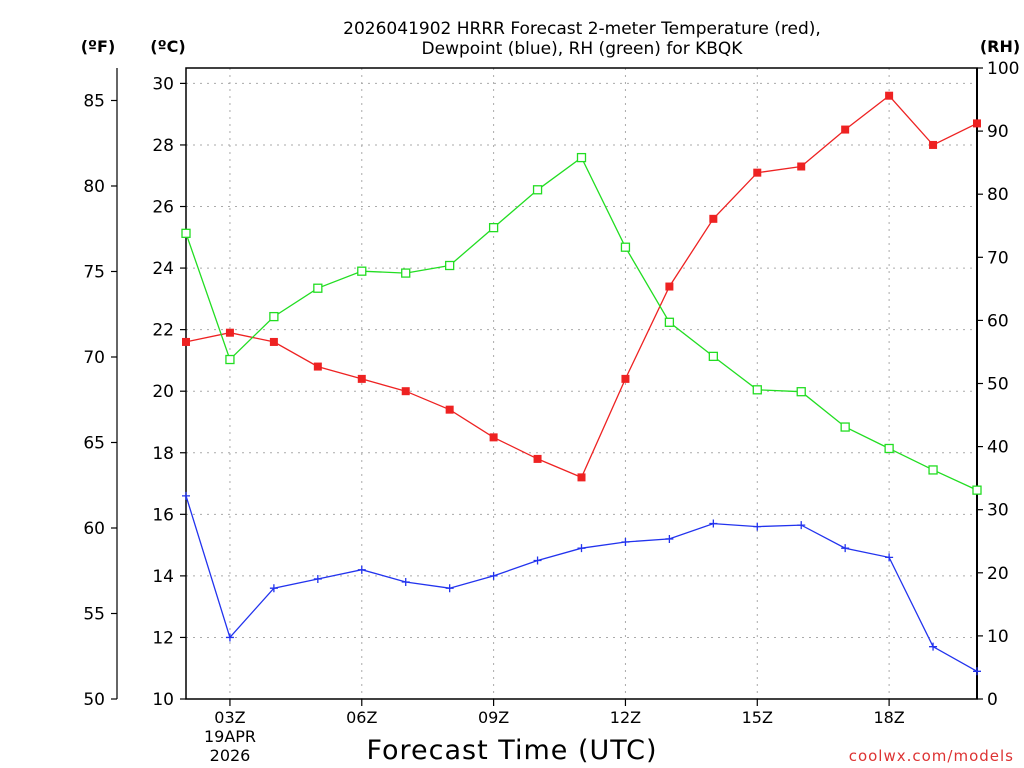 Image resolution: width=1024 pixels, height=768 pixels. Describe the element at coordinates (163, 577) in the screenshot. I see `celsius-tick-label: 14` at that location.